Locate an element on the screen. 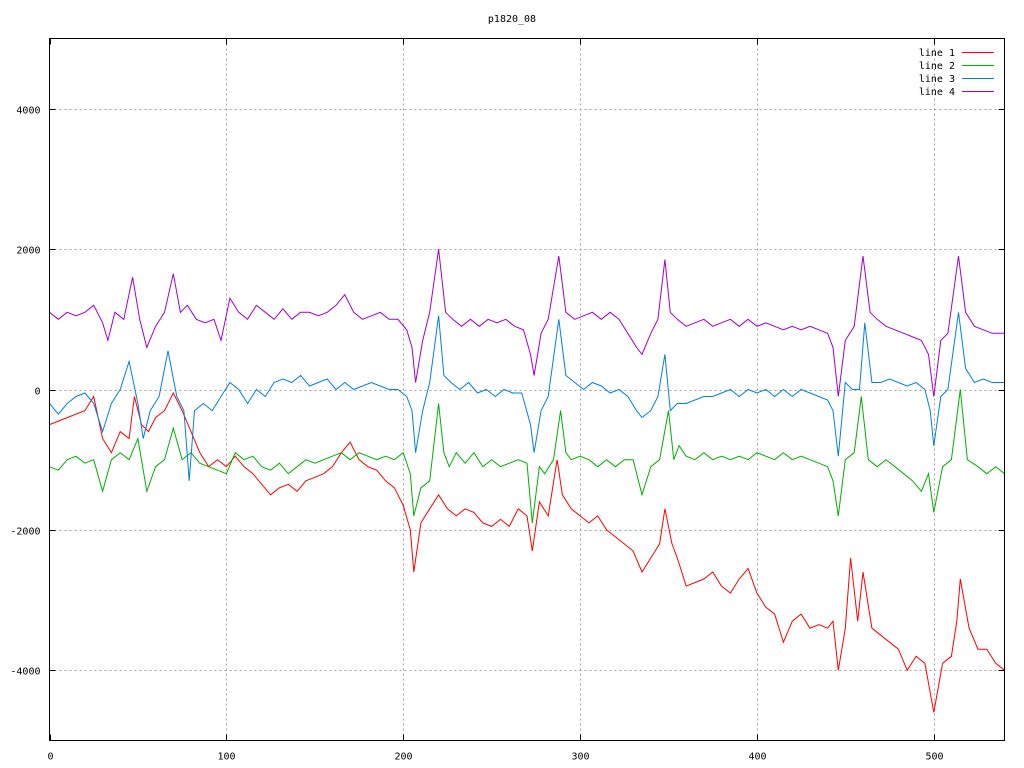  legend-label-3: line 3 is located at coordinates (937, 79).